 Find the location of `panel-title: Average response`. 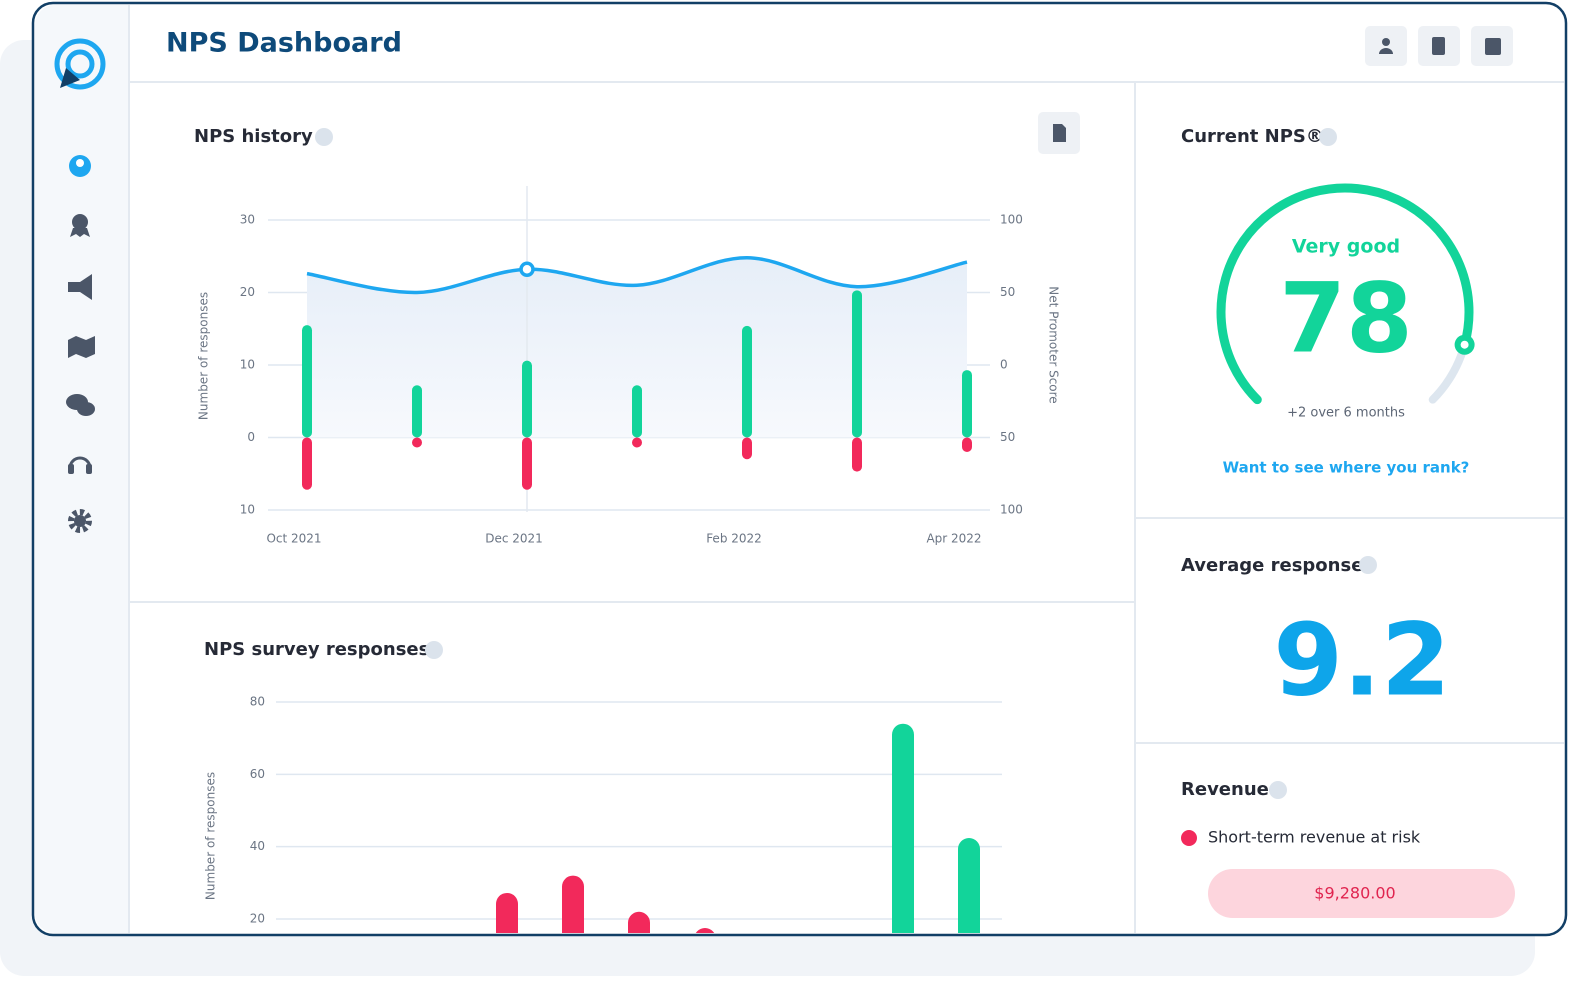

panel-title: Average response is located at coordinates (1272, 565).